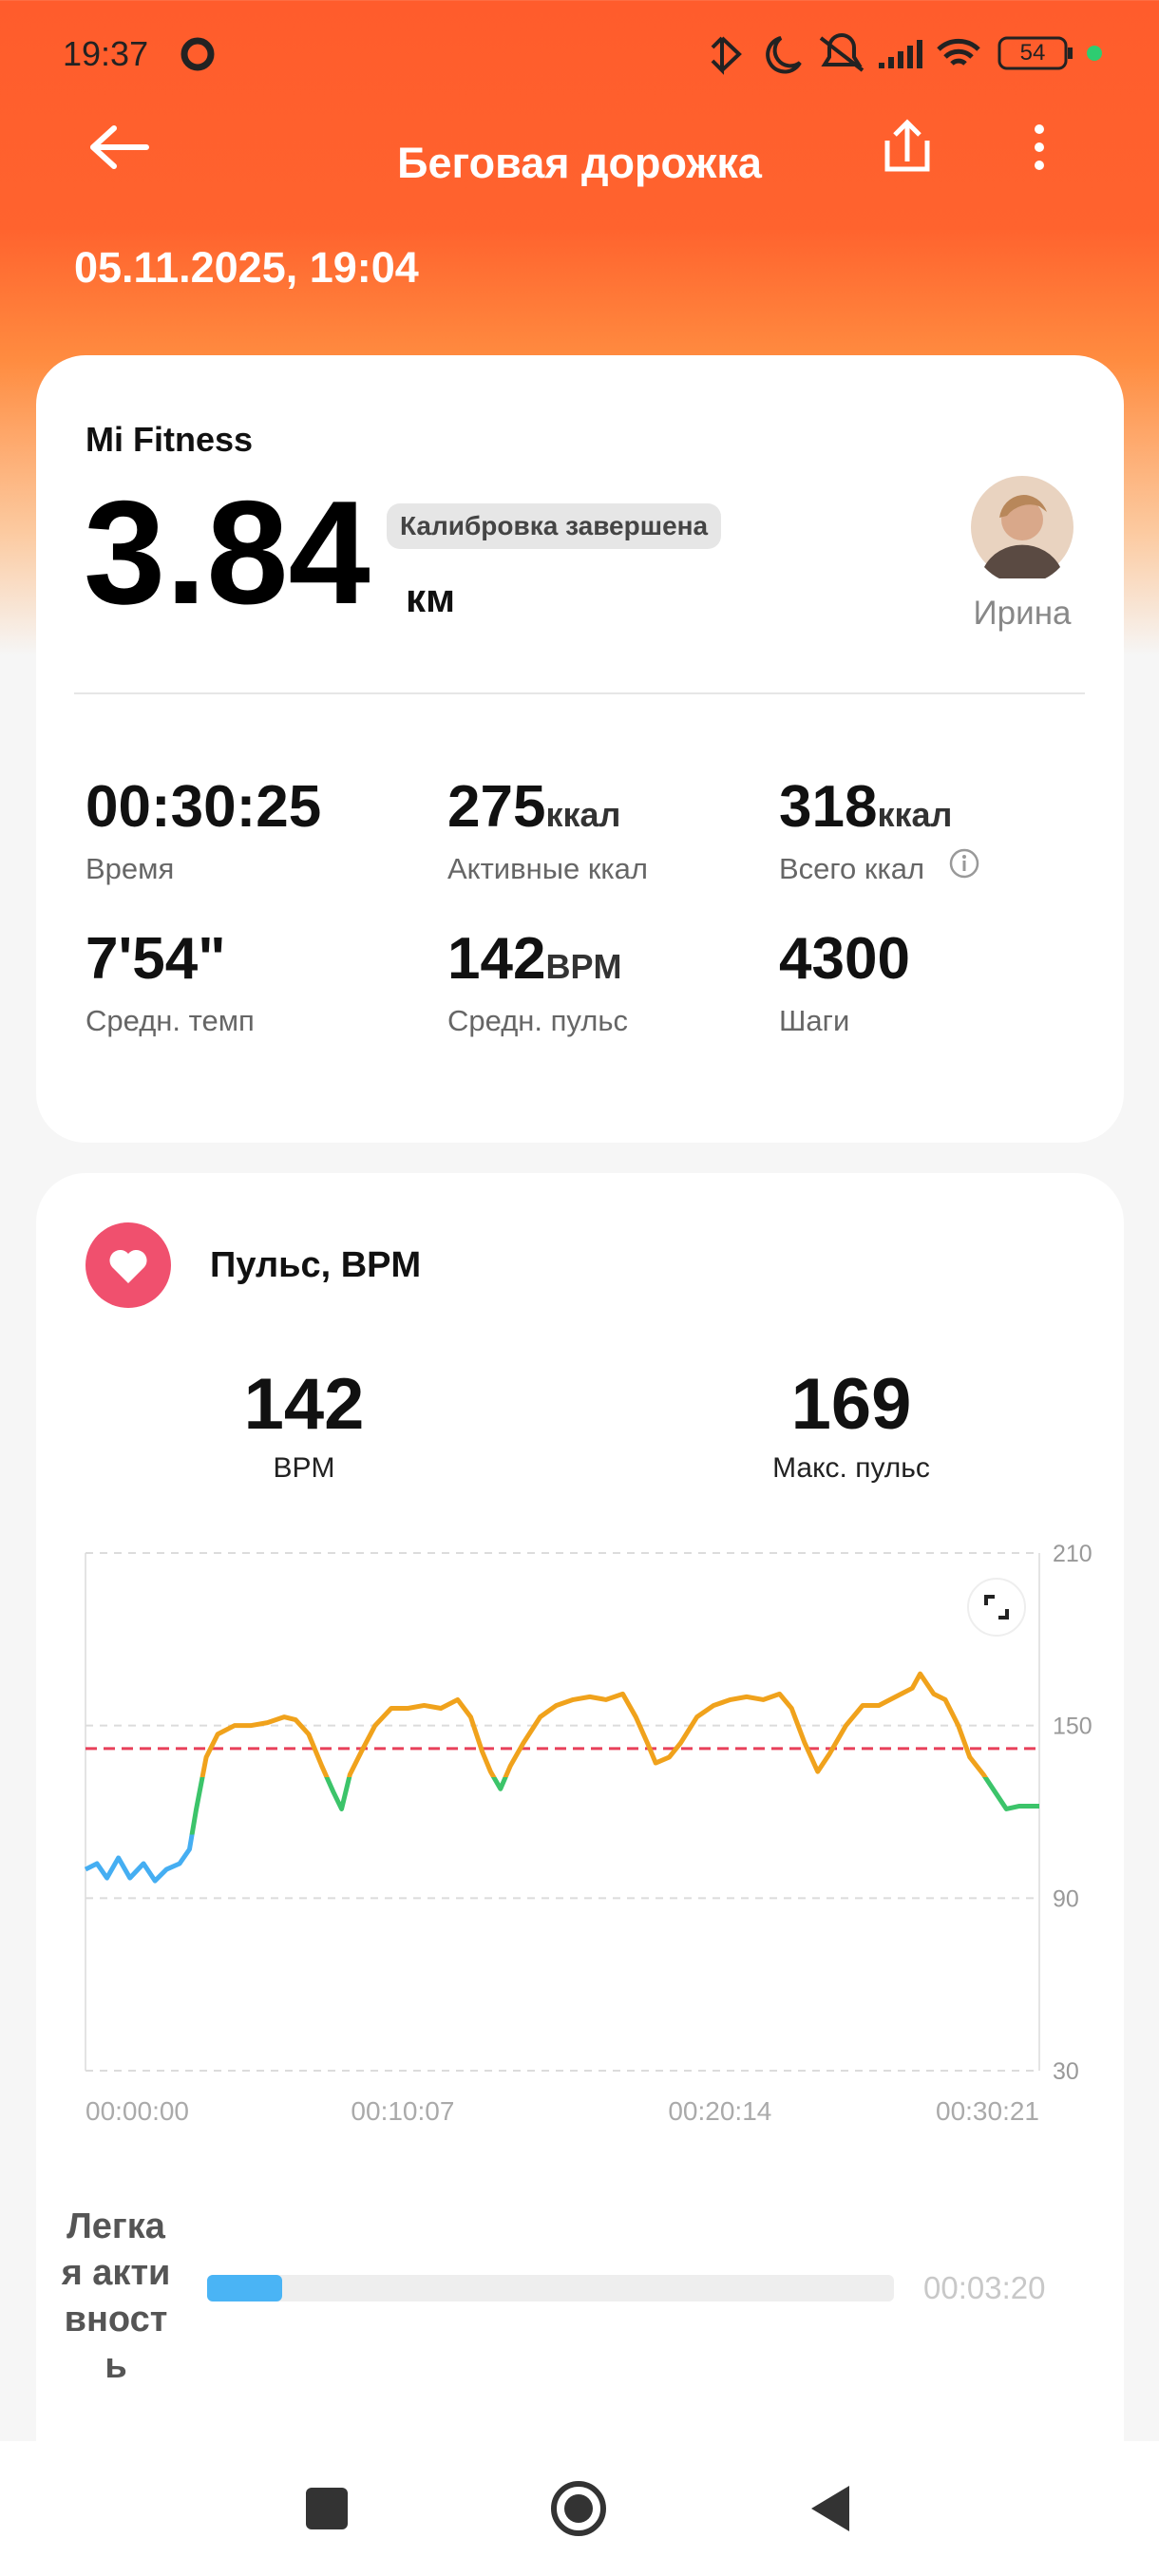  Describe the element at coordinates (841, 52) in the screenshot. I see `mute-icon` at that location.